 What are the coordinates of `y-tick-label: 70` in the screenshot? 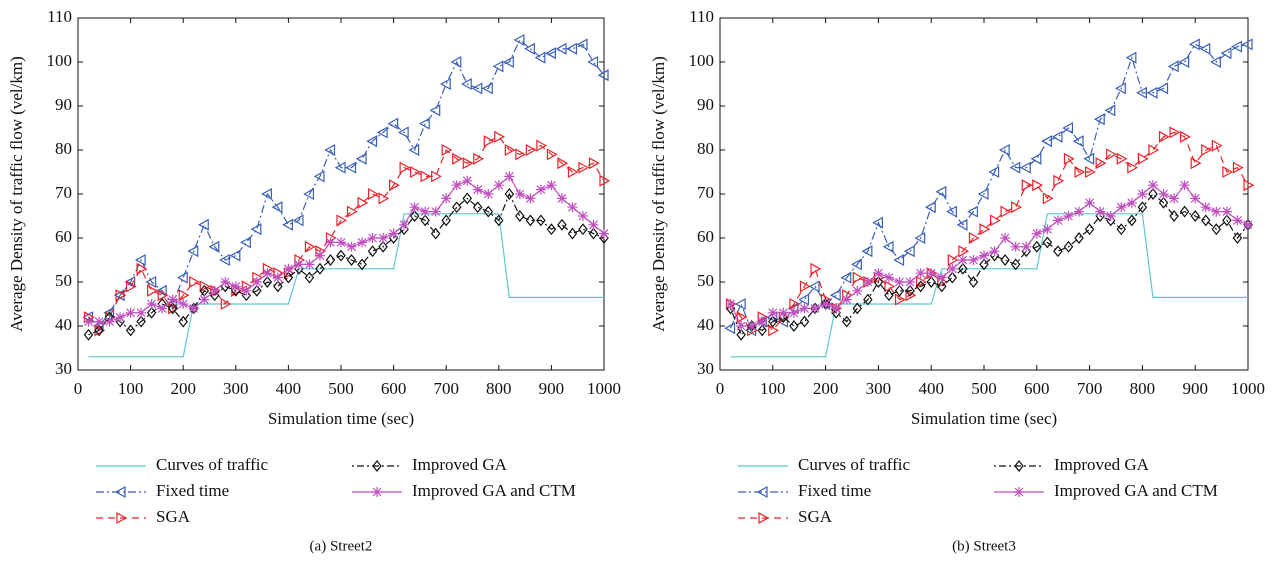 It's located at (63, 192).